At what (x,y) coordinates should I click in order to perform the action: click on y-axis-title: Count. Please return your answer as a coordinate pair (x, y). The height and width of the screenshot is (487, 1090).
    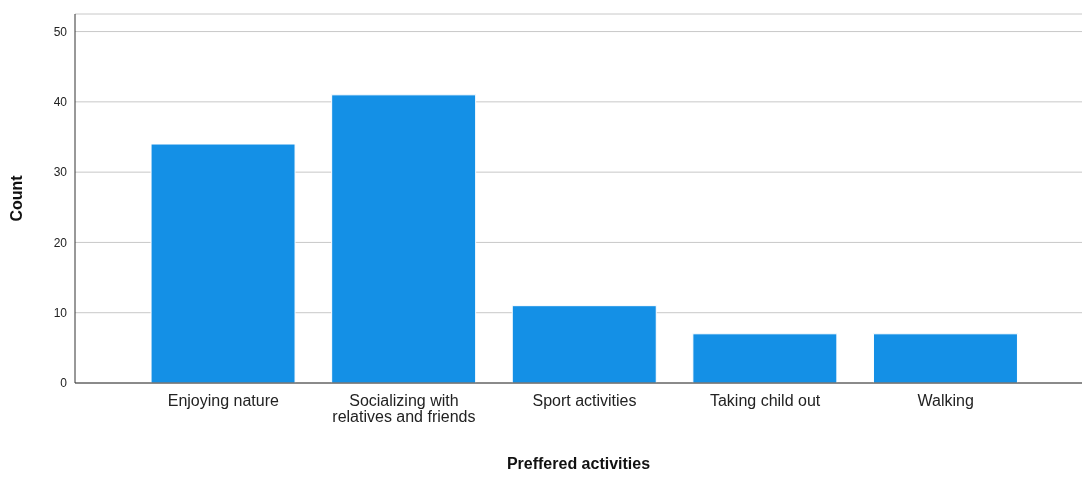
    Looking at the image, I should click on (16, 198).